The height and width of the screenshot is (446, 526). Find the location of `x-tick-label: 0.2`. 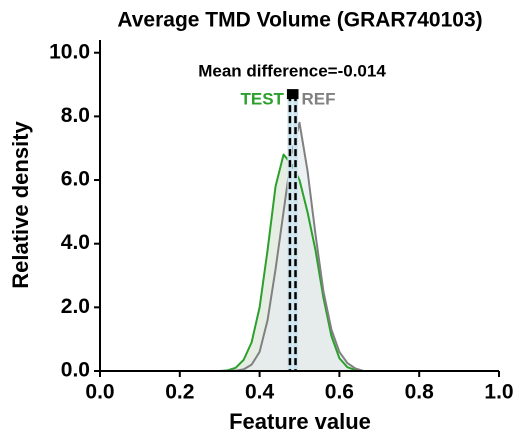

x-tick-label: 0.2 is located at coordinates (179, 392).